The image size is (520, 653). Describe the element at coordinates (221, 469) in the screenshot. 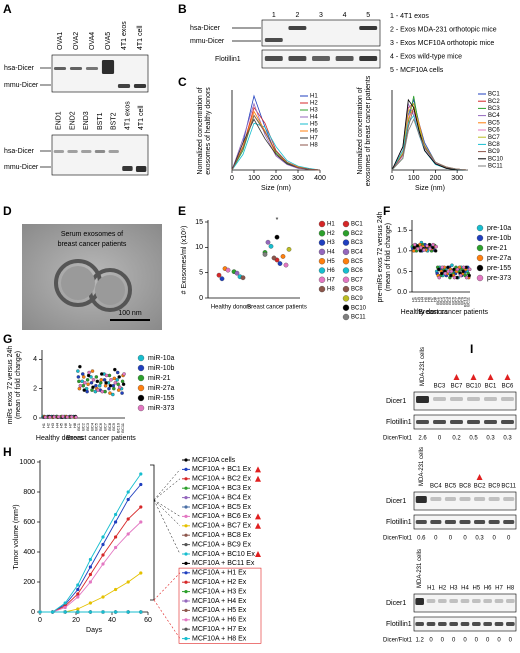

I see `legend-label: MCF10A + BC1 Ex` at that location.